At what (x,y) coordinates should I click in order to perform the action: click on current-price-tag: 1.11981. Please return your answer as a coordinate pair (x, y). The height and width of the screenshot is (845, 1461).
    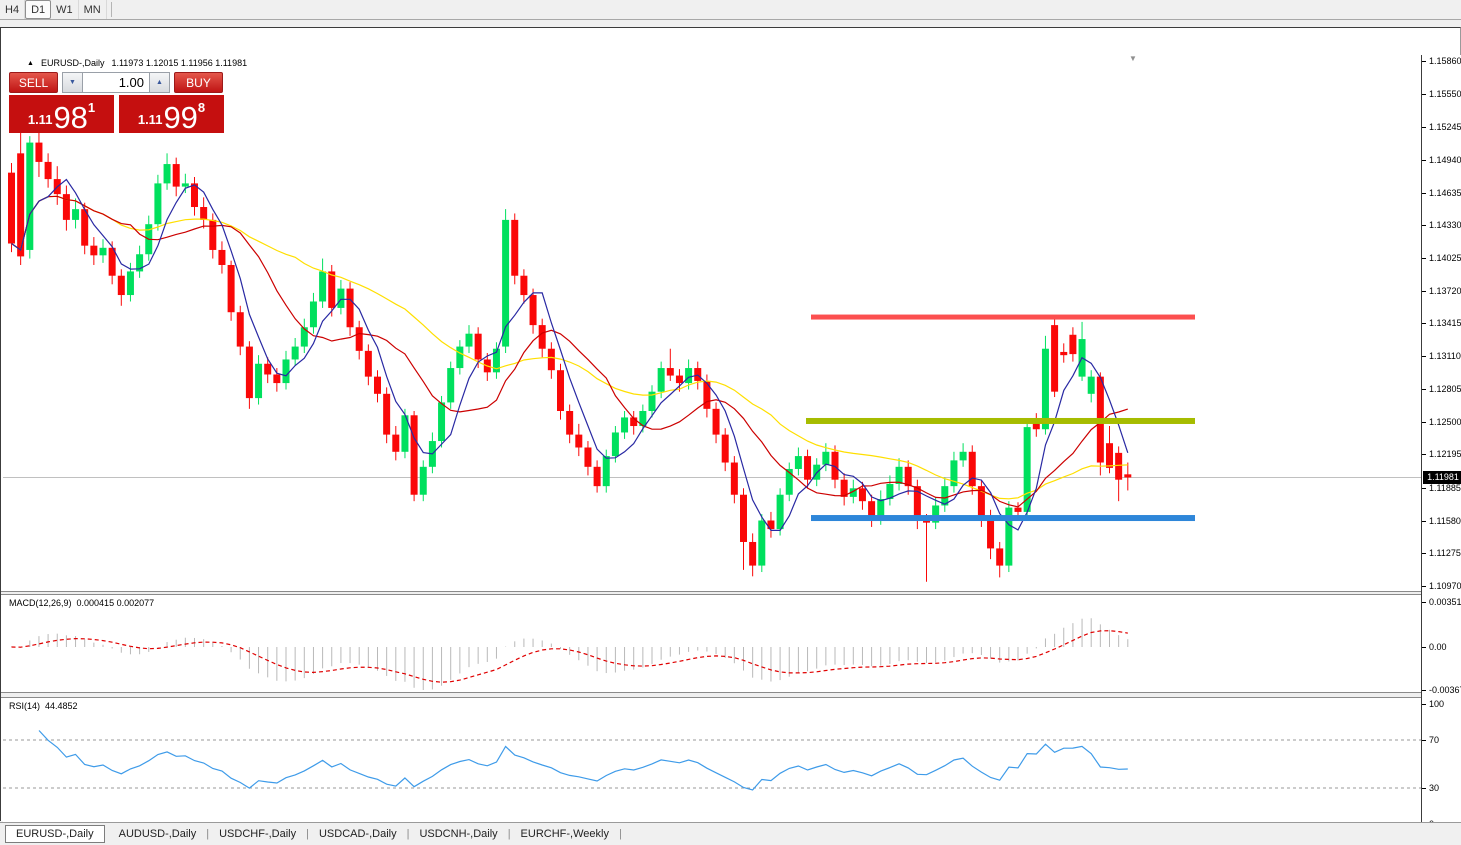
    Looking at the image, I should click on (1442, 478).